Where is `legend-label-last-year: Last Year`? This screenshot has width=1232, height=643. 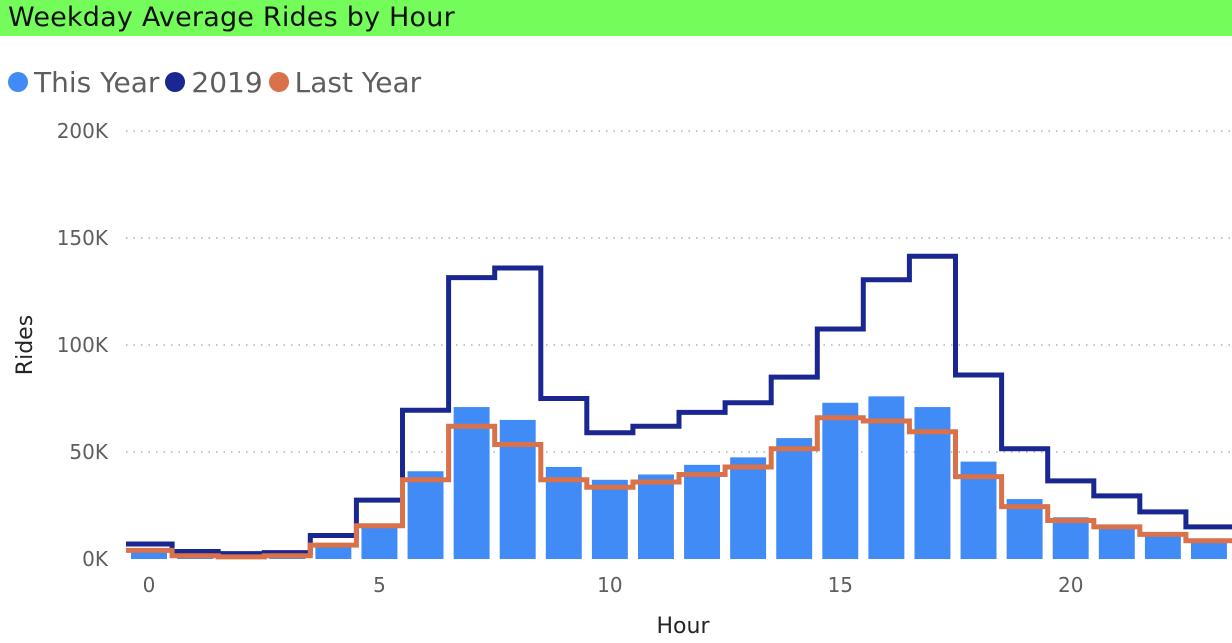
legend-label-last-year: Last Year is located at coordinates (358, 82).